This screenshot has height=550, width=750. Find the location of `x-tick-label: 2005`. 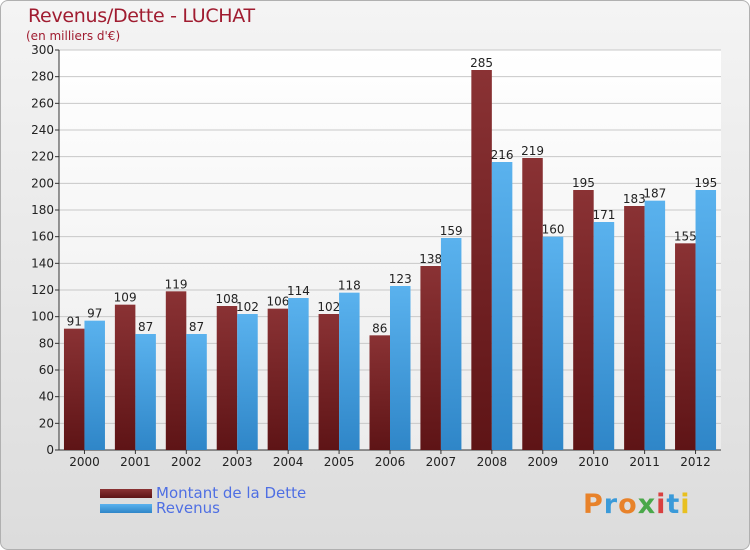

x-tick-label: 2005 is located at coordinates (339, 462).